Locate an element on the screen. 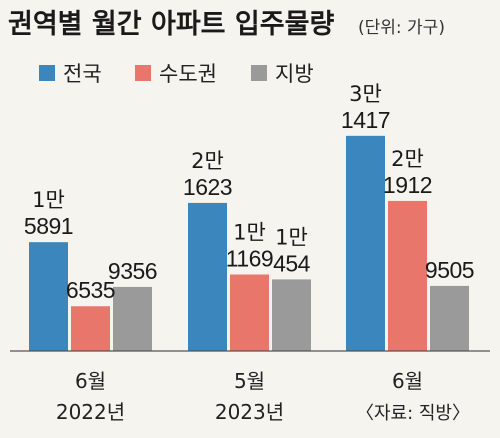 This screenshot has height=438, width=500. value-label-man-지방-1: 1만 is located at coordinates (291, 237).